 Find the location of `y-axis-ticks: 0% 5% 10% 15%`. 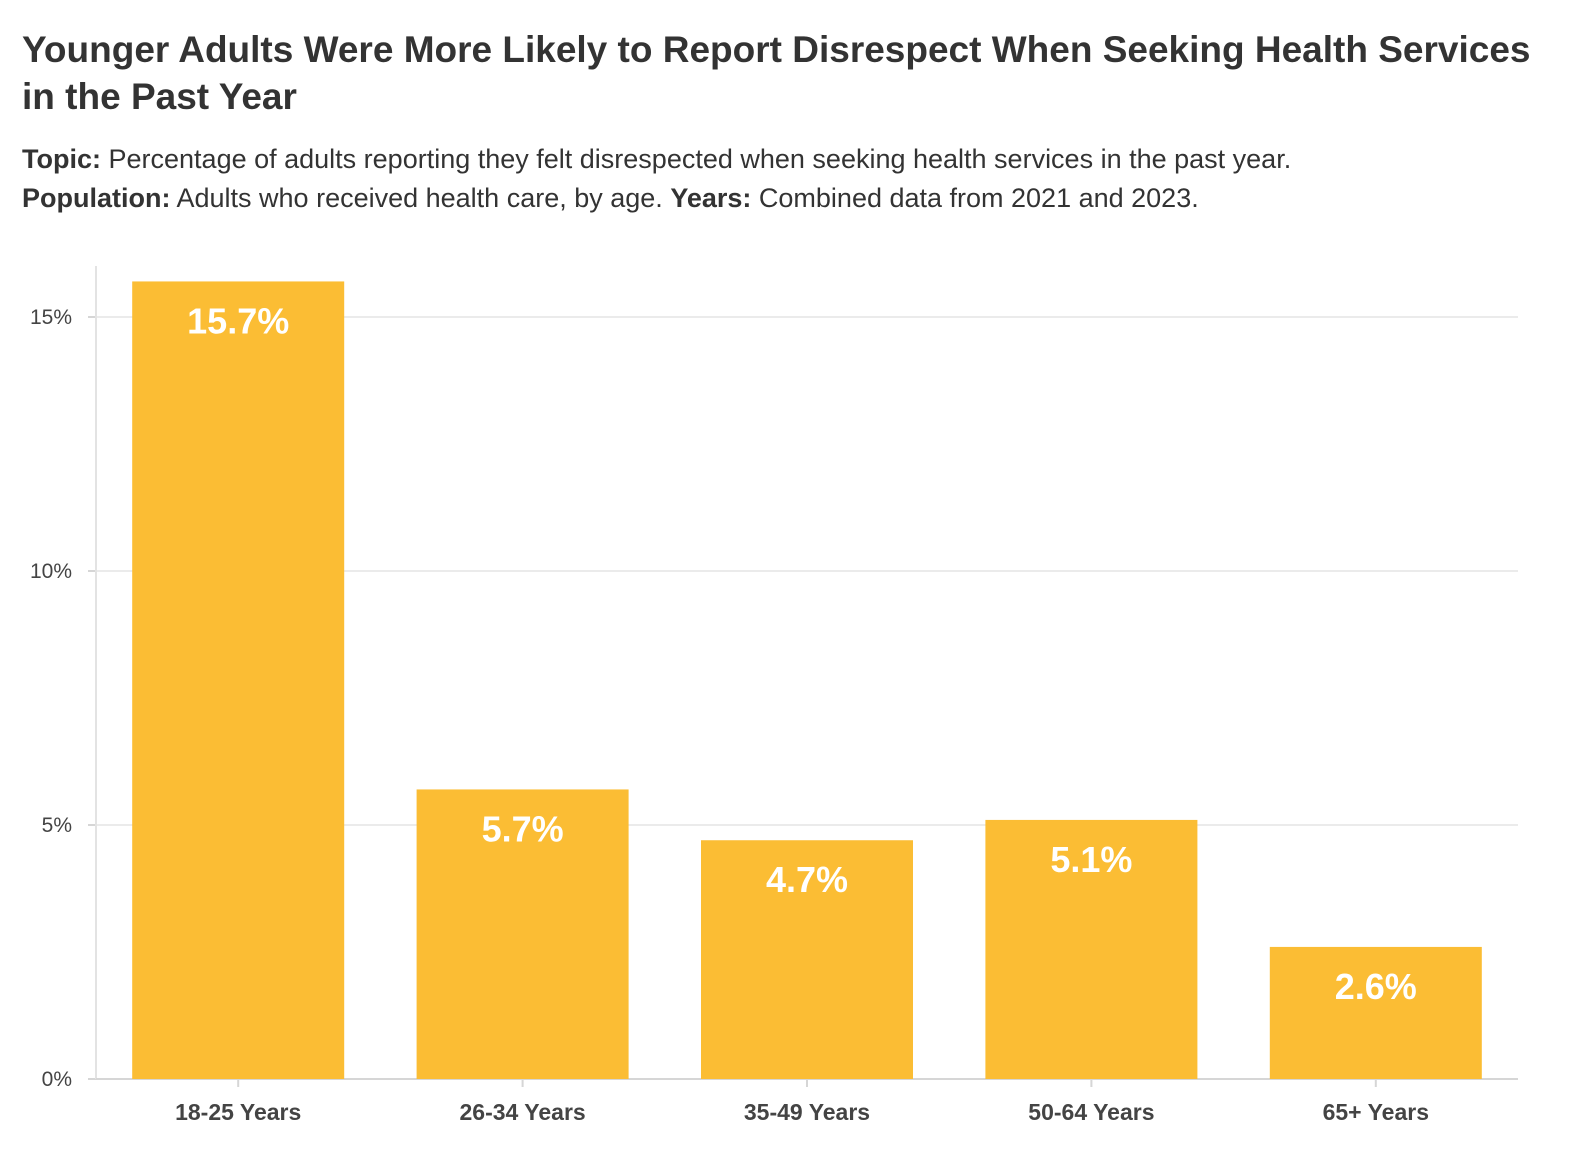

y-axis-ticks: 0% 5% 10% 15% is located at coordinates (63, 698).